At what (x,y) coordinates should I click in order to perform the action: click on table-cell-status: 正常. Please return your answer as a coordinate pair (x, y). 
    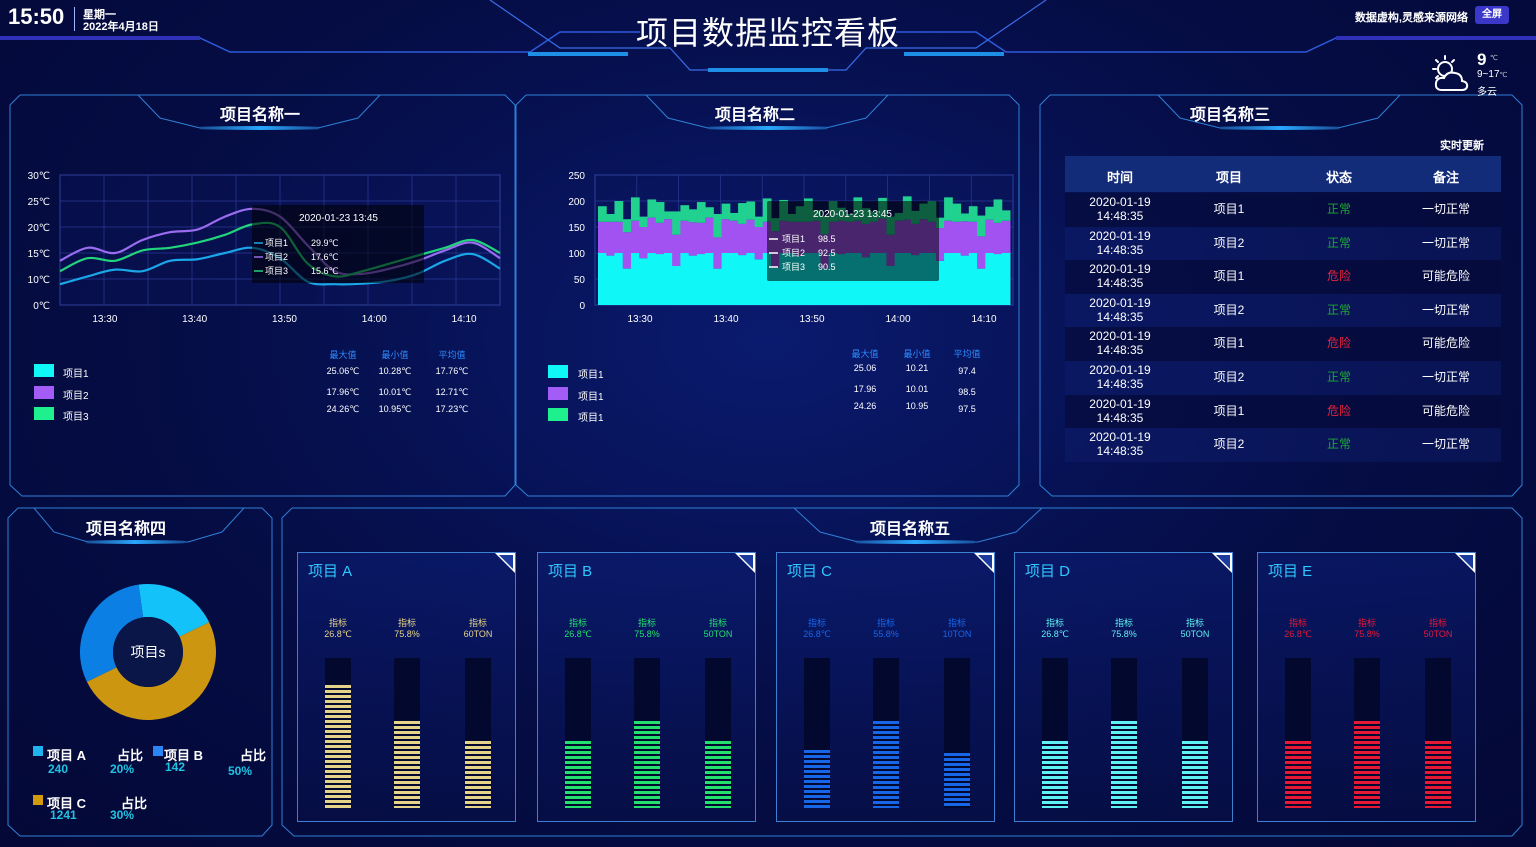
    Looking at the image, I should click on (1338, 209).